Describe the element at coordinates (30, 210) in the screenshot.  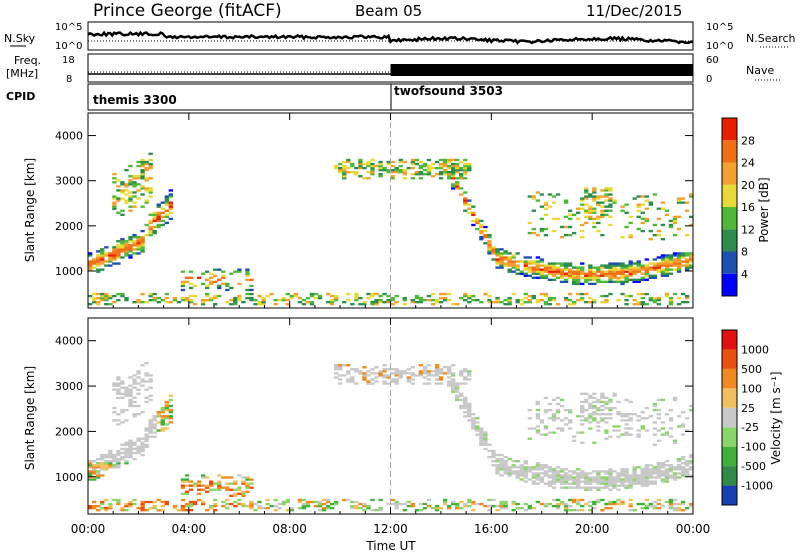
I see `power-y-label: Slant Range [km]` at that location.